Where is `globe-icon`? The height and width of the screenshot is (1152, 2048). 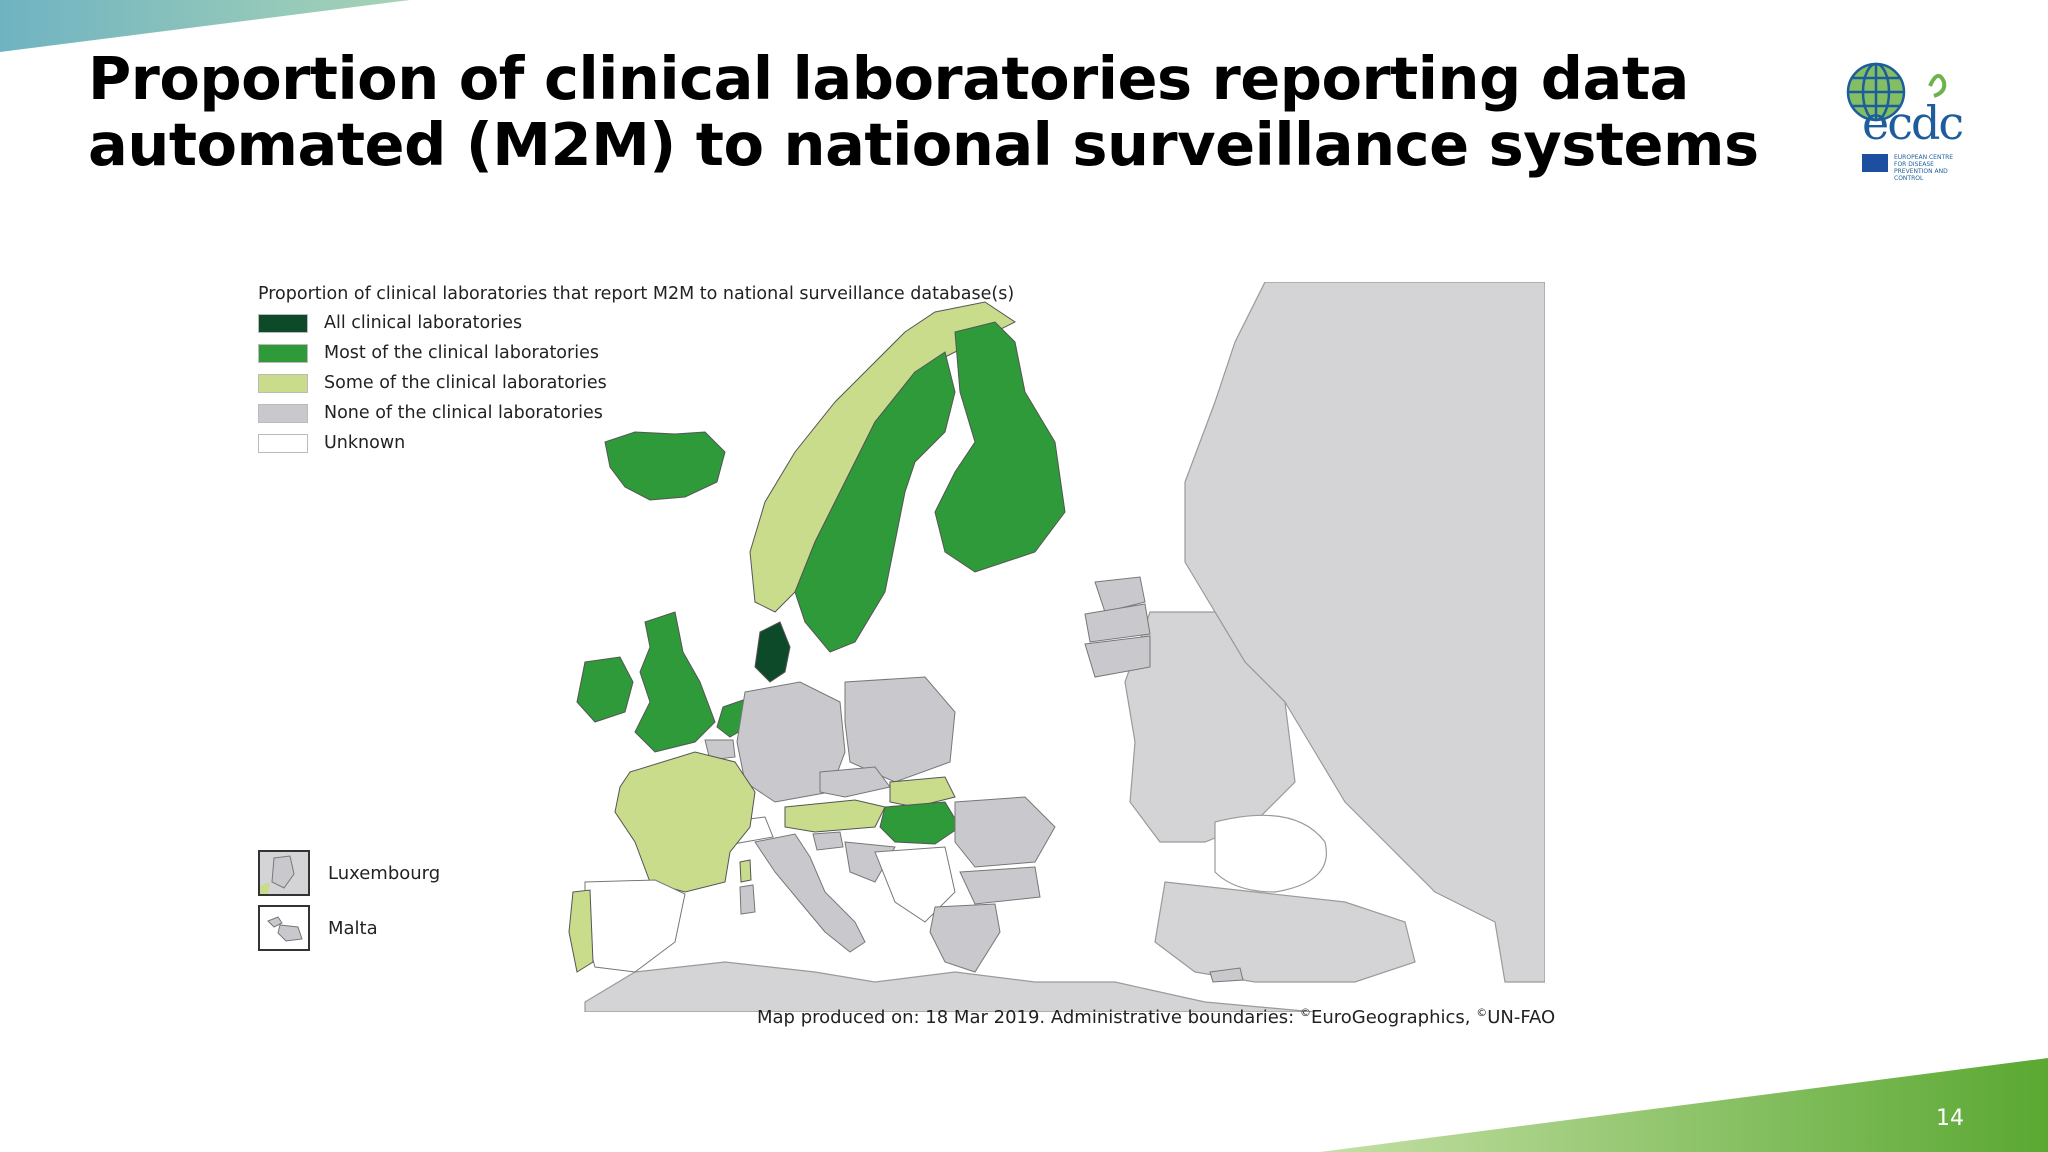
globe-icon is located at coordinates (1896, 92).